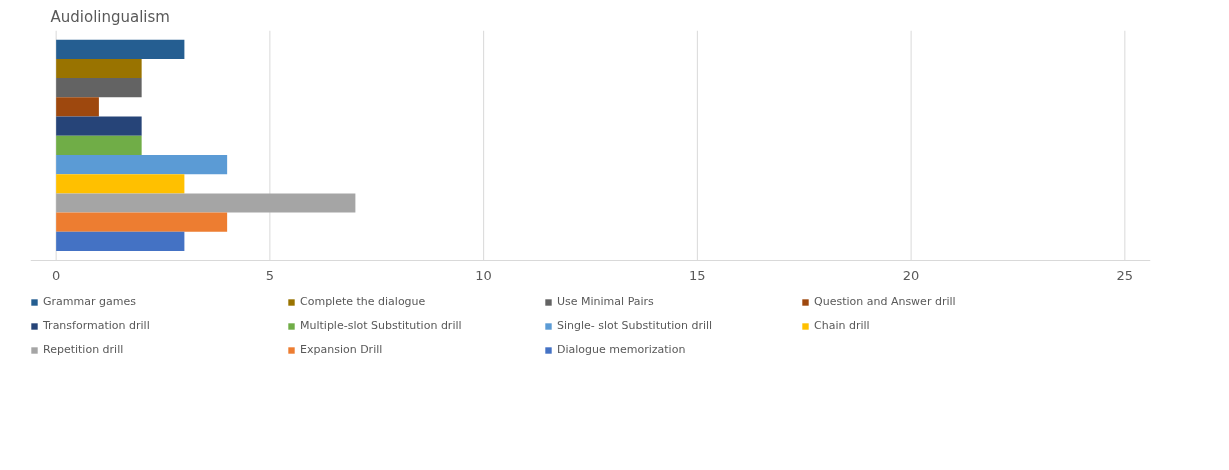 The image size is (1229, 470). What do you see at coordinates (697, 276) in the screenshot?
I see `x-tick-label: 15` at bounding box center [697, 276].